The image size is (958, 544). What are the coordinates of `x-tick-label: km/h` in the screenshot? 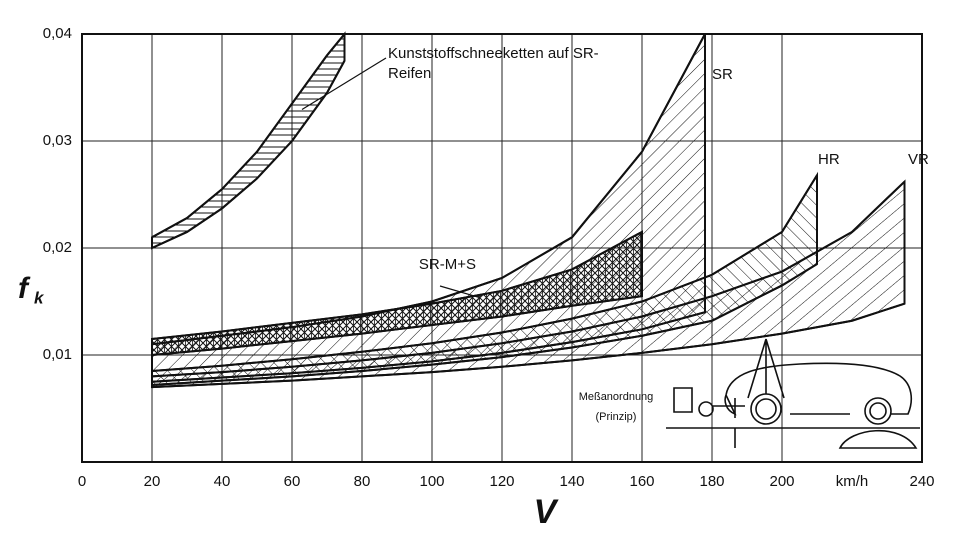 It's located at (852, 481).